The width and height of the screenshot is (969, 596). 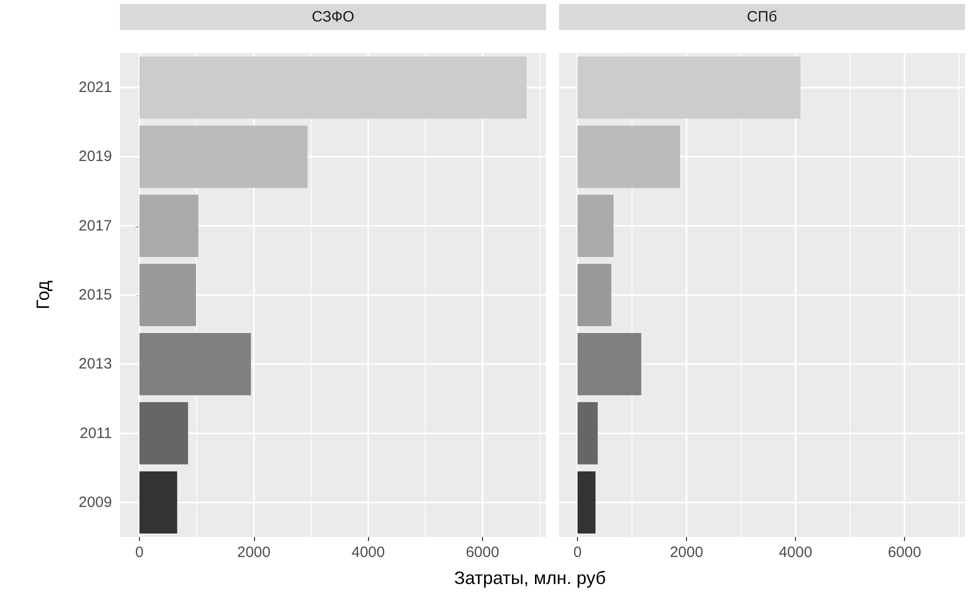 I want to click on y-tick-label: 2015, so click(x=95, y=295).